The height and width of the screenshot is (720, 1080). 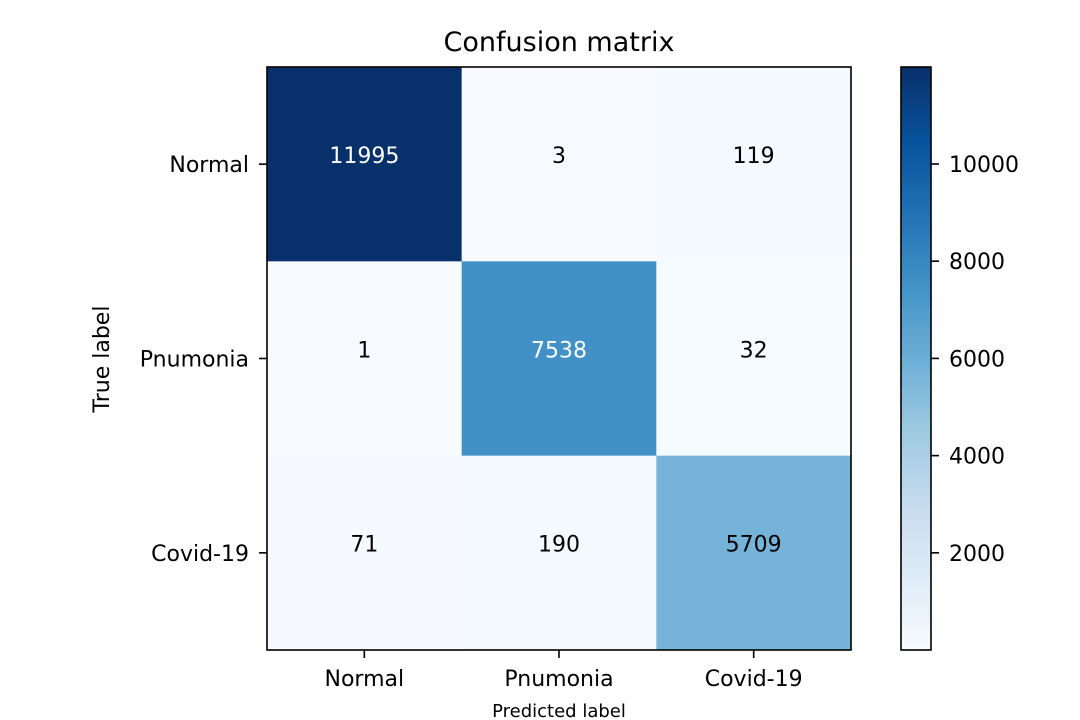 I want to click on cell-value-label: 119, so click(x=754, y=156).